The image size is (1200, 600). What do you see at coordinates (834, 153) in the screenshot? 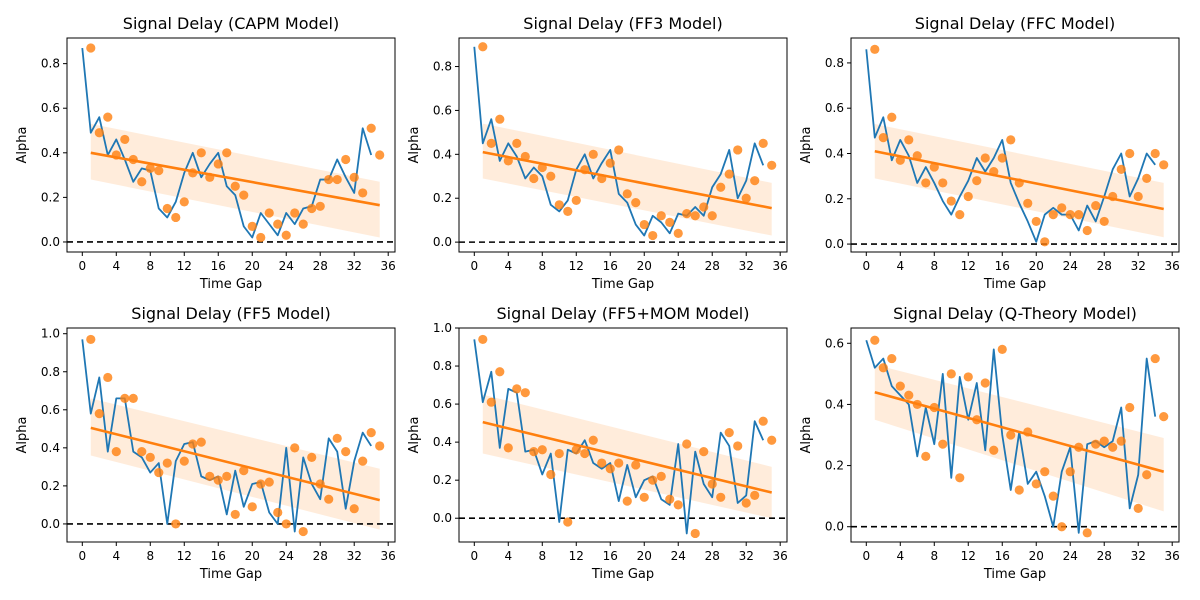
I see `y-tick-label: 0.4` at bounding box center [834, 153].